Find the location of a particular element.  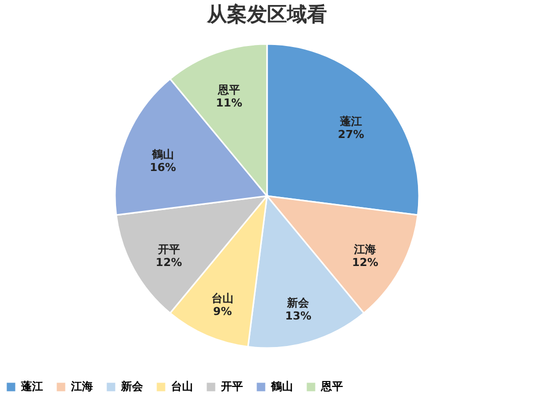

data-label: 16% is located at coordinates (163, 167).